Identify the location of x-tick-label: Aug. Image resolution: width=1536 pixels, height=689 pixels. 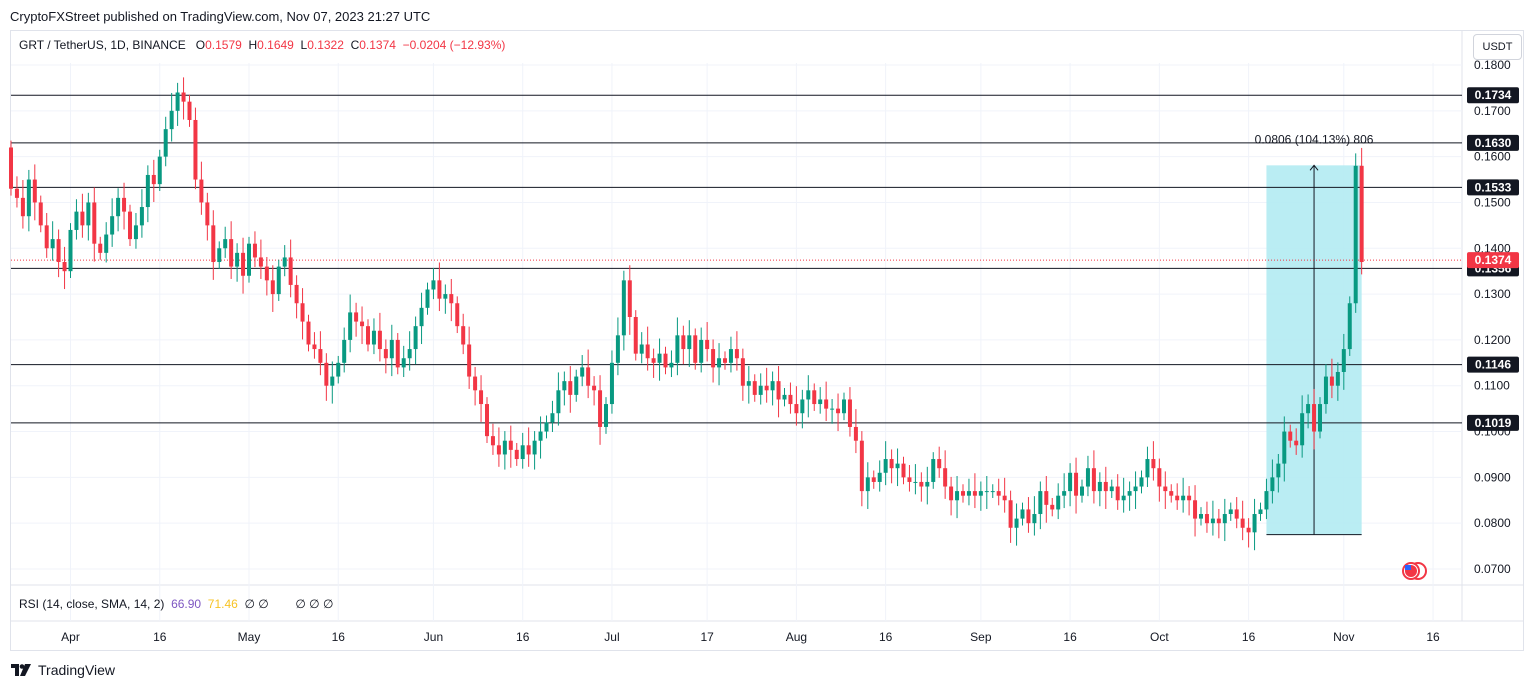
(796, 637).